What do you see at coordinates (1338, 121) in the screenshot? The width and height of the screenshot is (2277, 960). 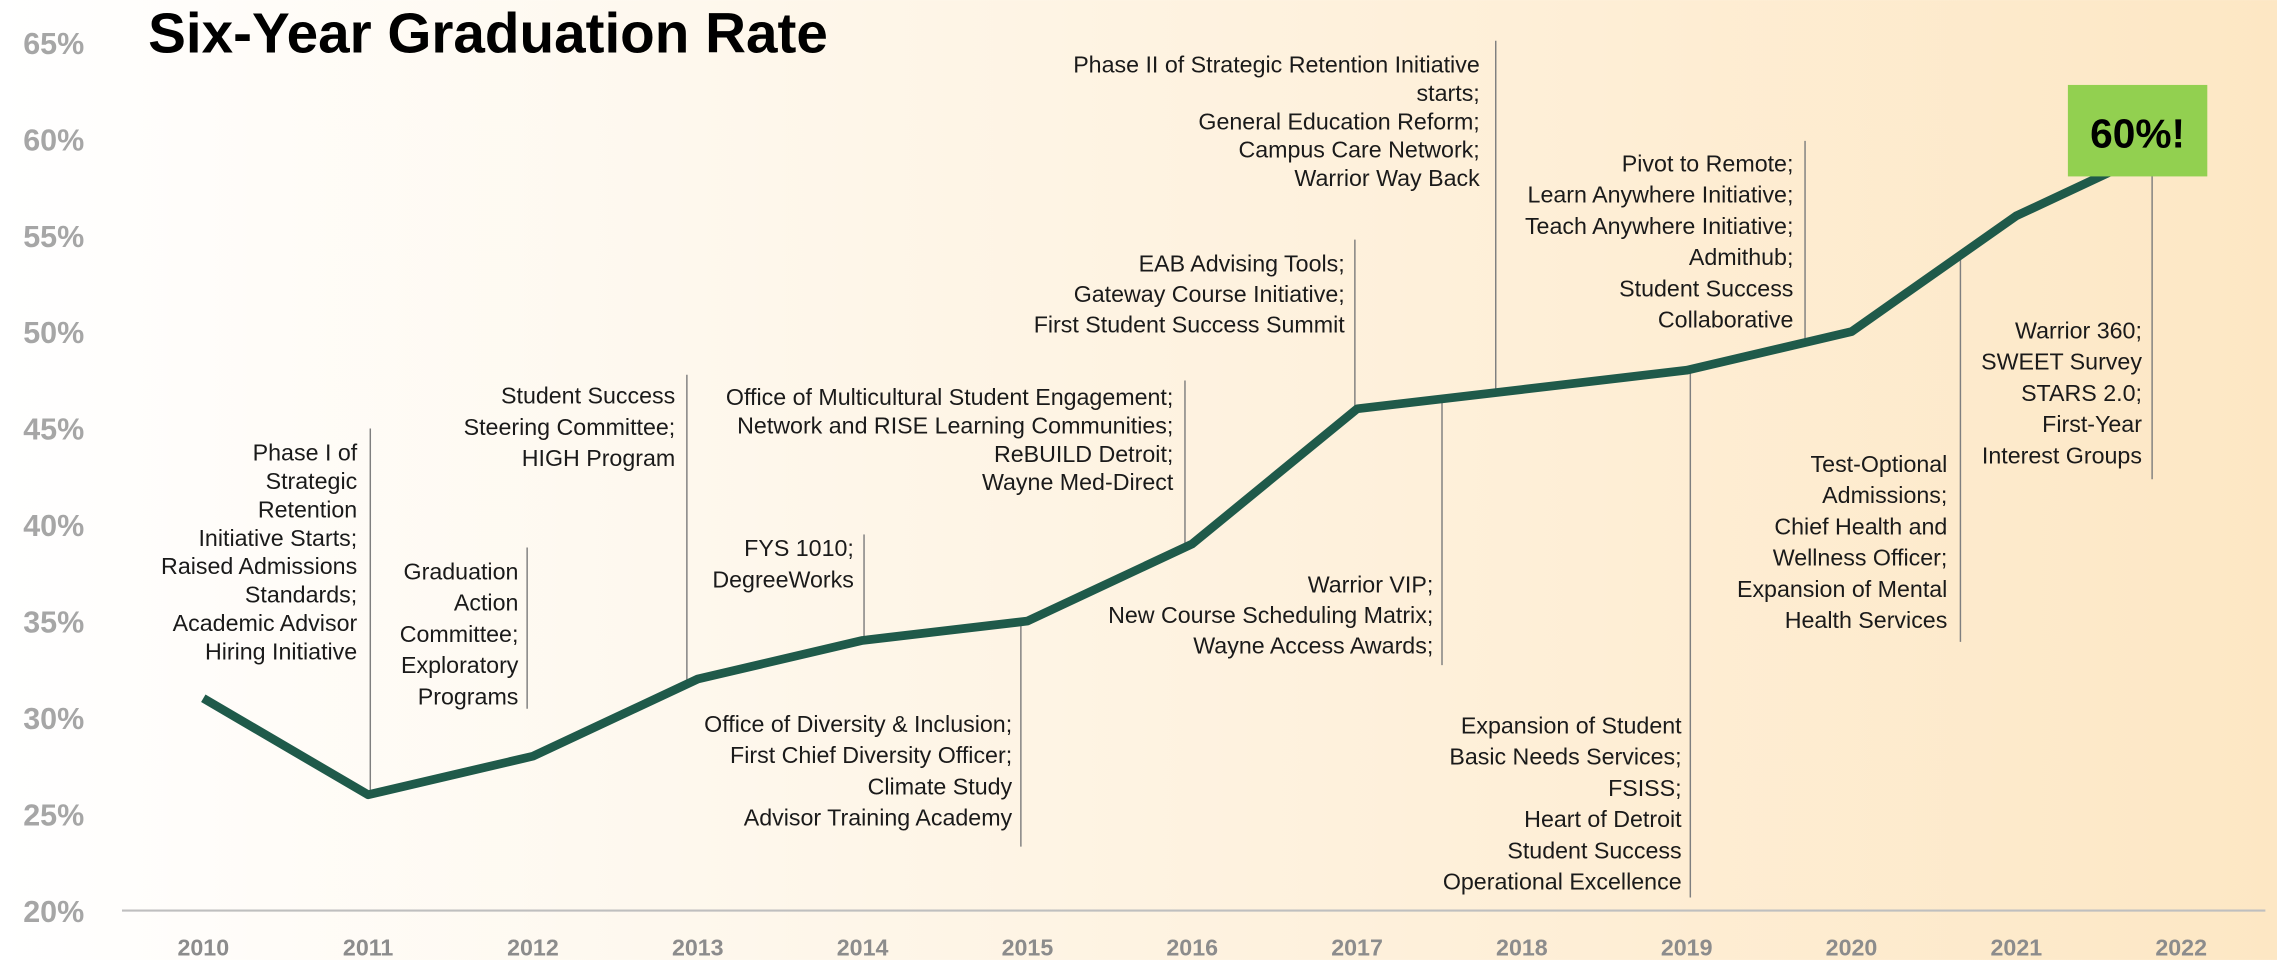 I see `annotation-text: General Education Reform;` at bounding box center [1338, 121].